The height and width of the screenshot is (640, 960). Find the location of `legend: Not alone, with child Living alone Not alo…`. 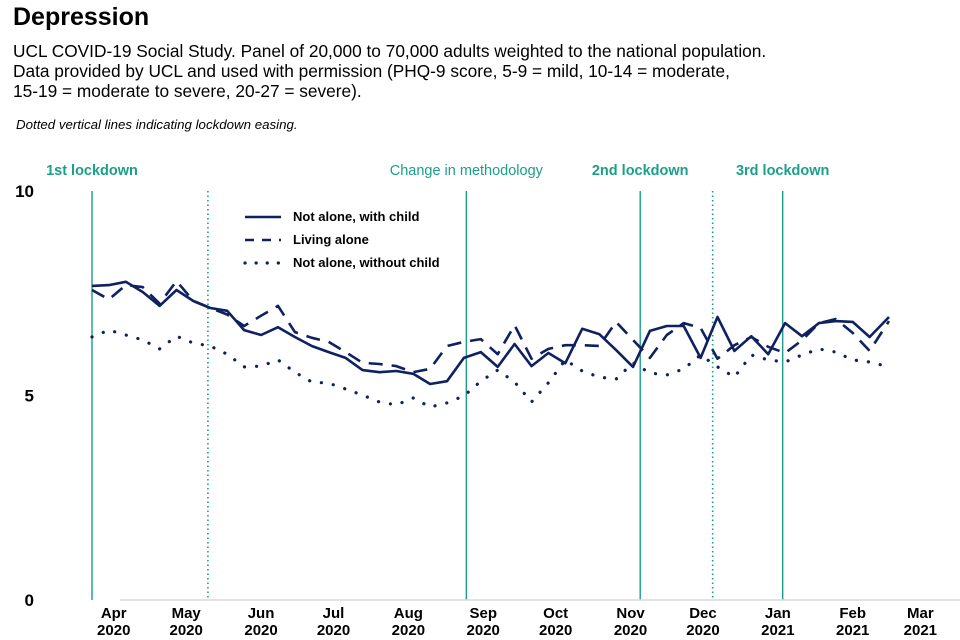

legend: Not alone, with child Living alone Not alo… is located at coordinates (341, 239).